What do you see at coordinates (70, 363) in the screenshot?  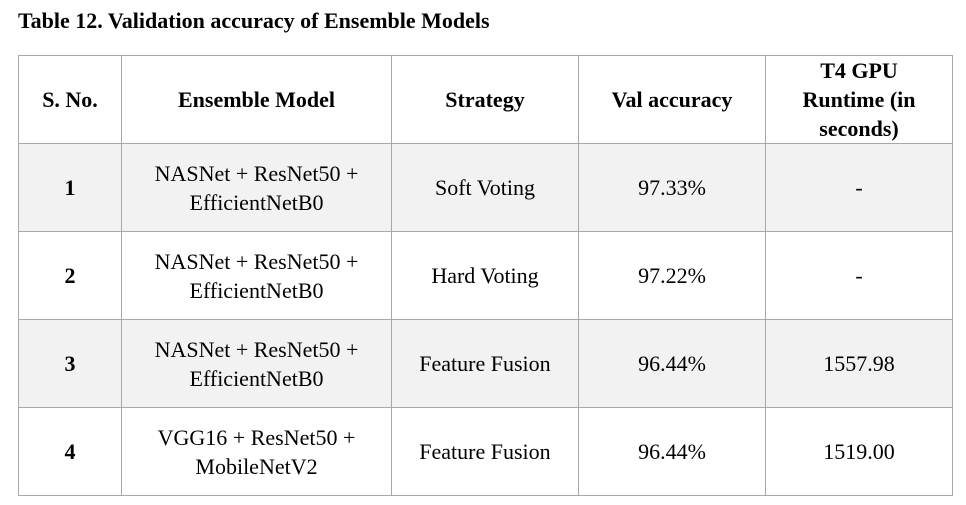 I see `cell-sno: 3` at bounding box center [70, 363].